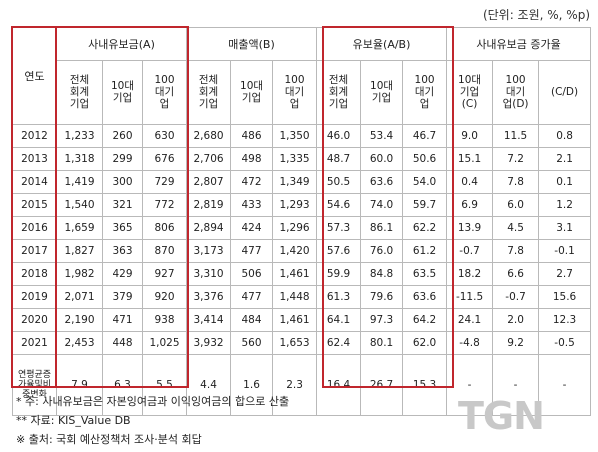 Image resolution: width=598 pixels, height=452 pixels. Describe the element at coordinates (516, 159) in the screenshot. I see `table-cell: 7.2` at that location.